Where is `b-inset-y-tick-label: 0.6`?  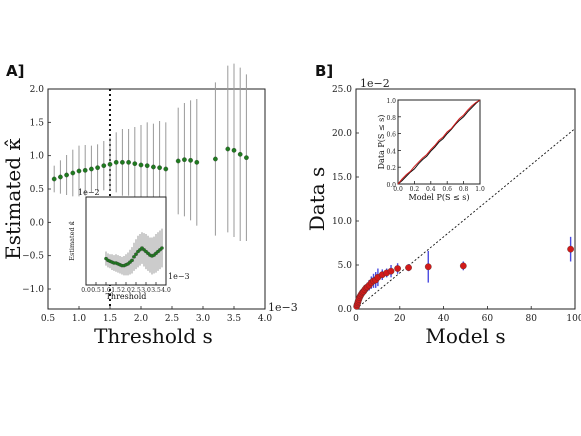 b-inset-y-tick-label: 0.6 is located at coordinates (391, 135).